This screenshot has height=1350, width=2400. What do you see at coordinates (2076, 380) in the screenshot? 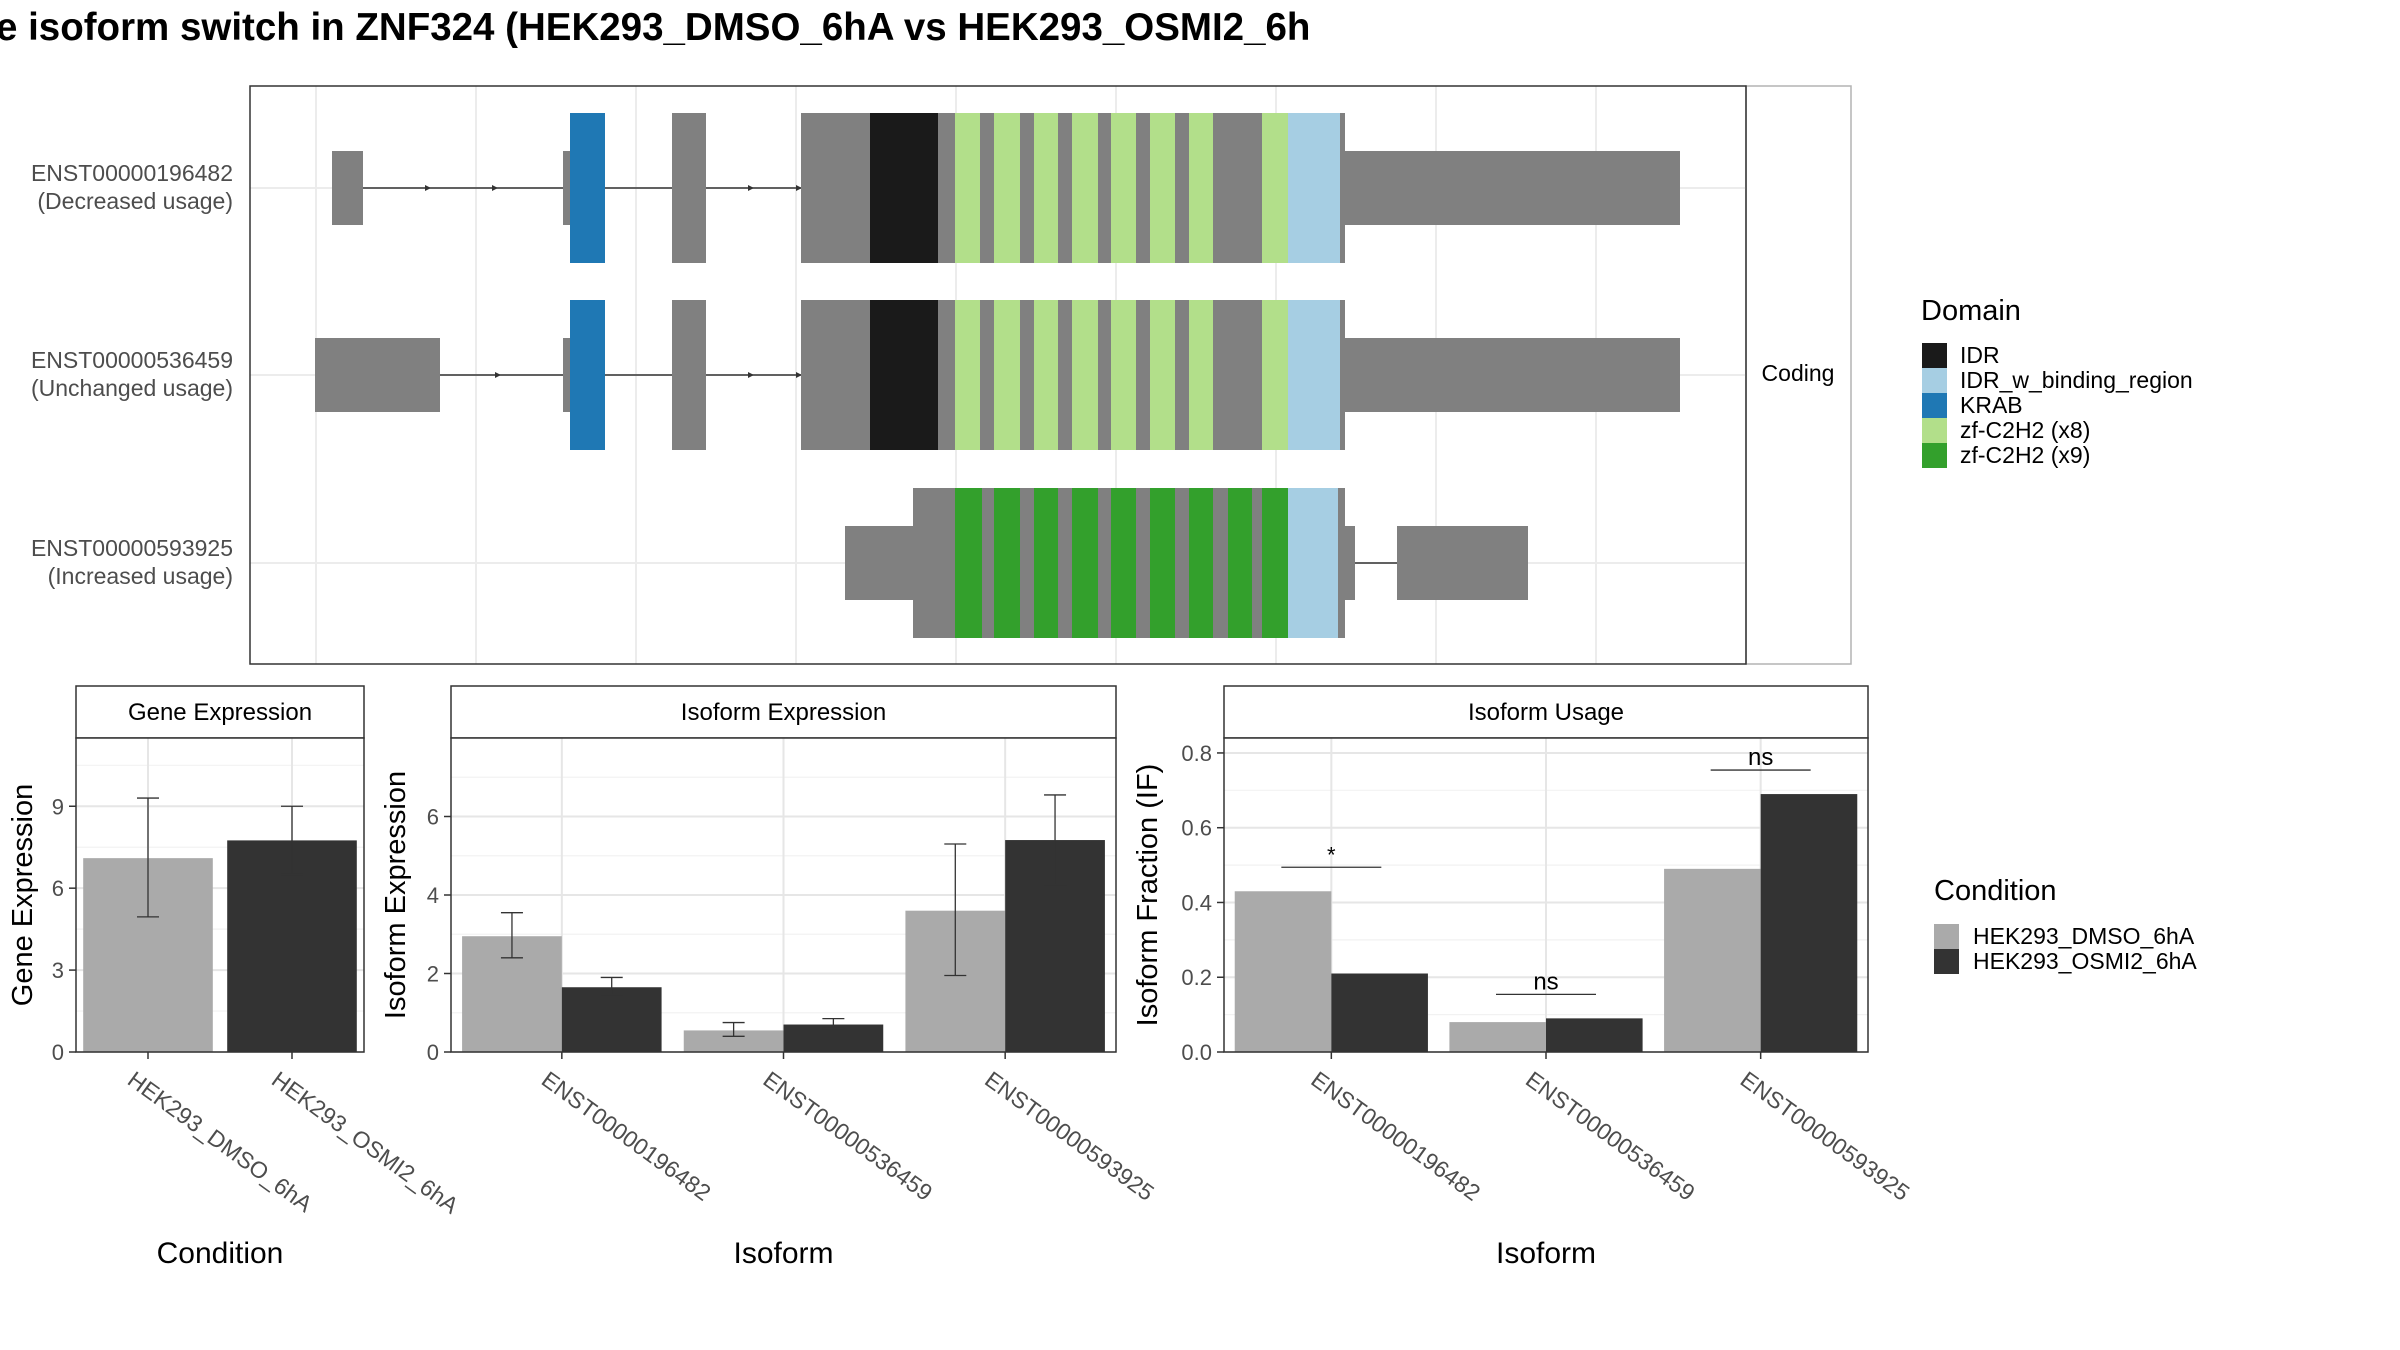
I see `domain-legend-label: IDR_w_binding_region` at bounding box center [2076, 380].